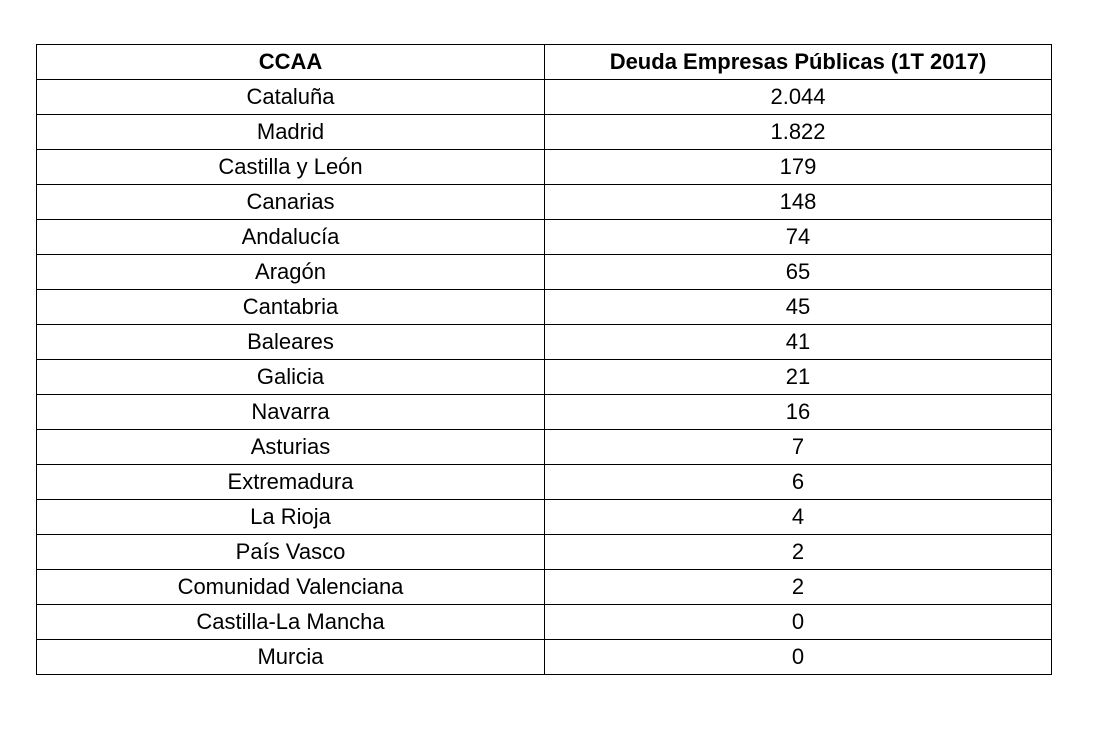 The width and height of the screenshot is (1103, 740). Describe the element at coordinates (290, 517) in the screenshot. I see `cell-ccaa: La Rioja` at that location.